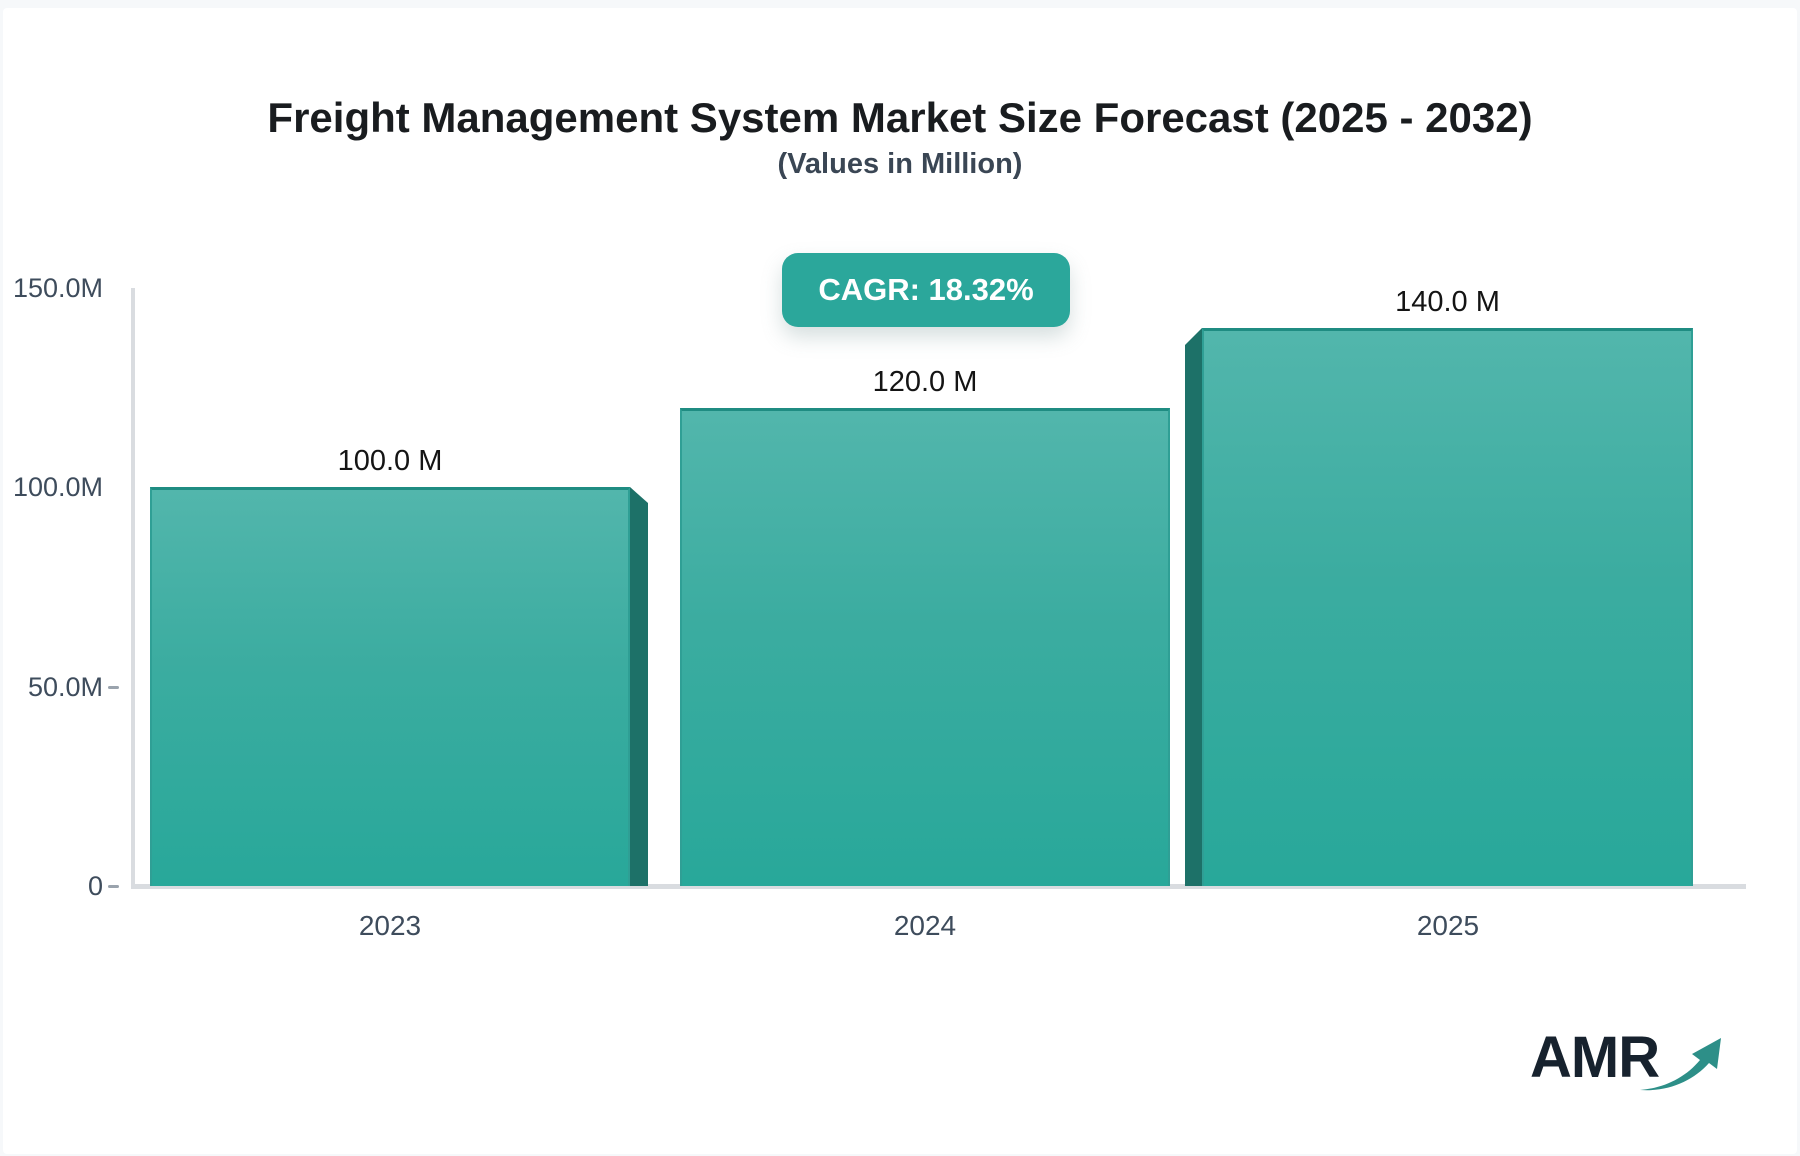  I want to click on y-tick-label-0: 0, so click(95, 886).